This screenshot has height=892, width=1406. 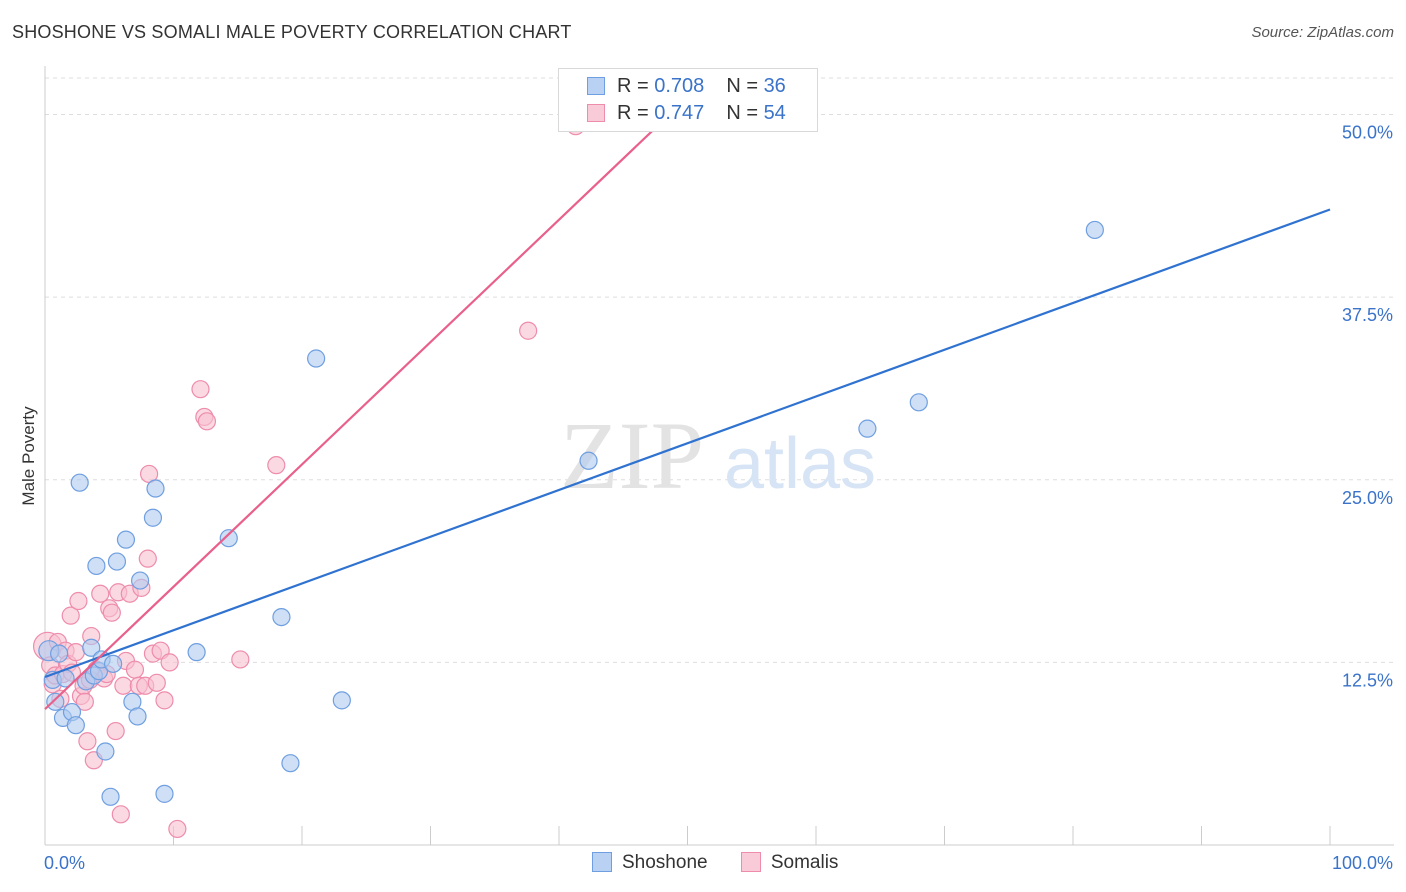 I want to click on x-tick-label-min: 0.0%, so click(x=64, y=863).